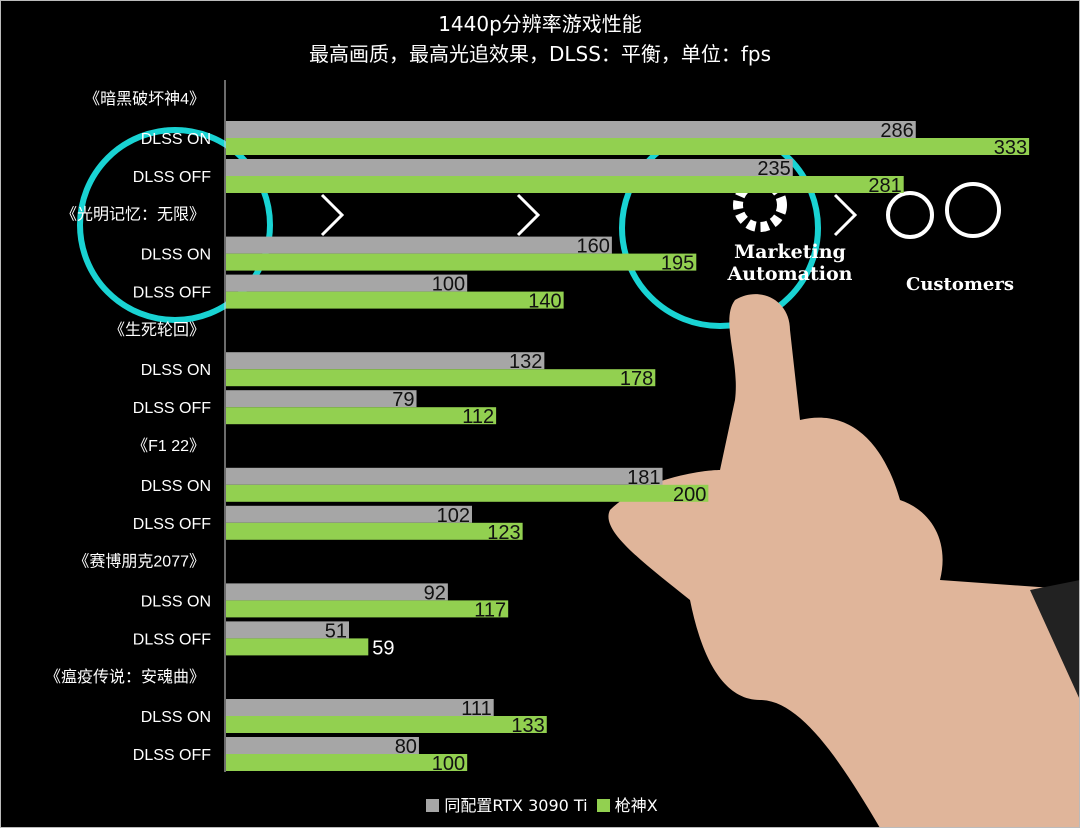 The width and height of the screenshot is (1080, 828). I want to click on bg-text-automation: Automation, so click(790, 274).